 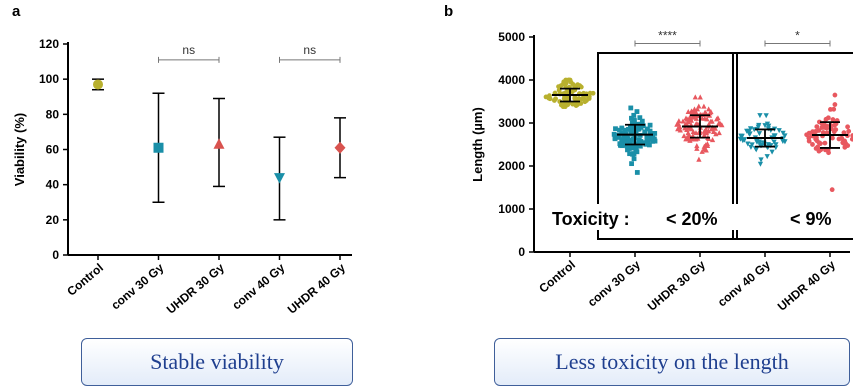 I want to click on significance-label: *, so click(x=797, y=35).